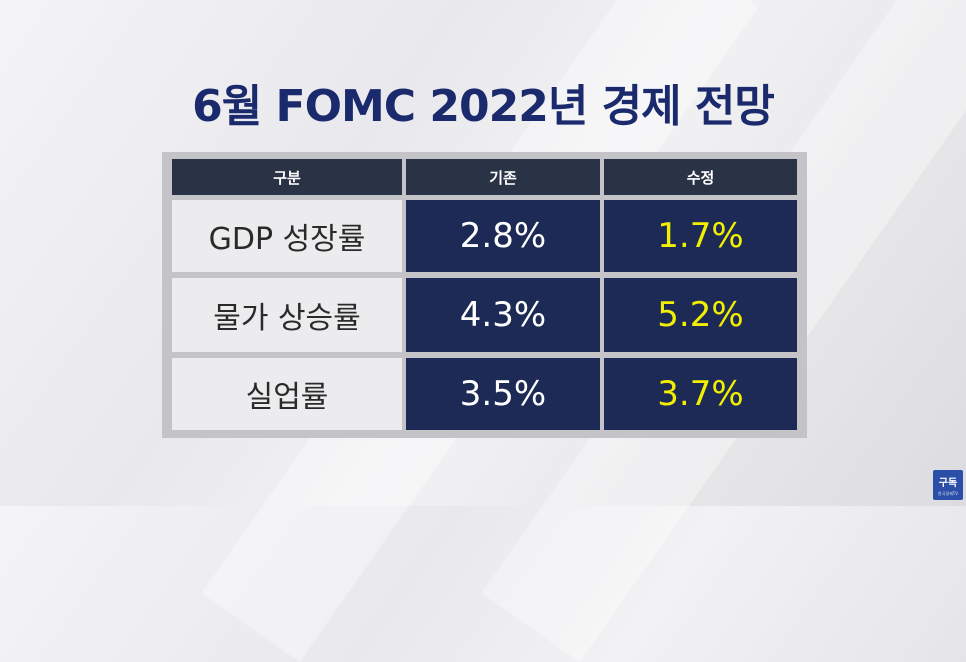 The width and height of the screenshot is (966, 662). I want to click on row-label-unemployment: 실업률, so click(287, 394).